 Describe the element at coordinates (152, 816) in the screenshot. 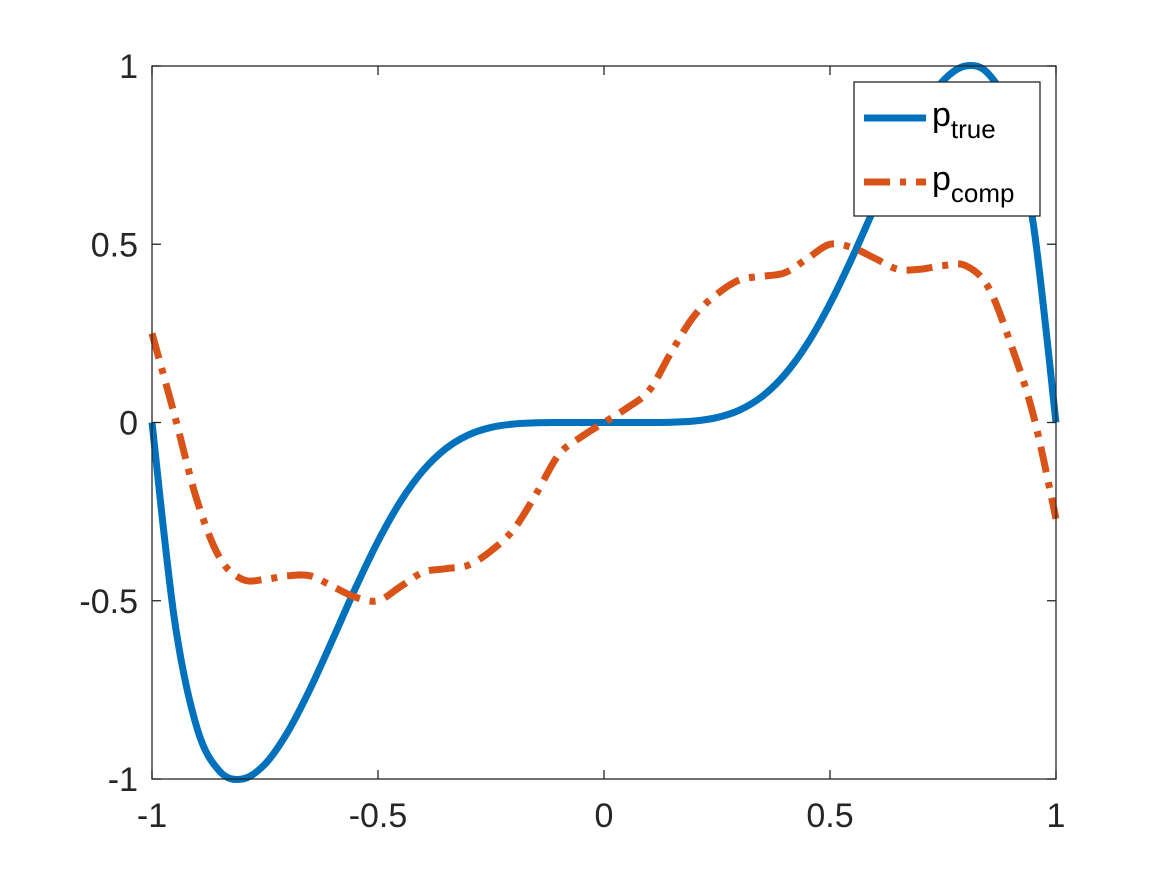

I see `x-tick-label: -1` at that location.